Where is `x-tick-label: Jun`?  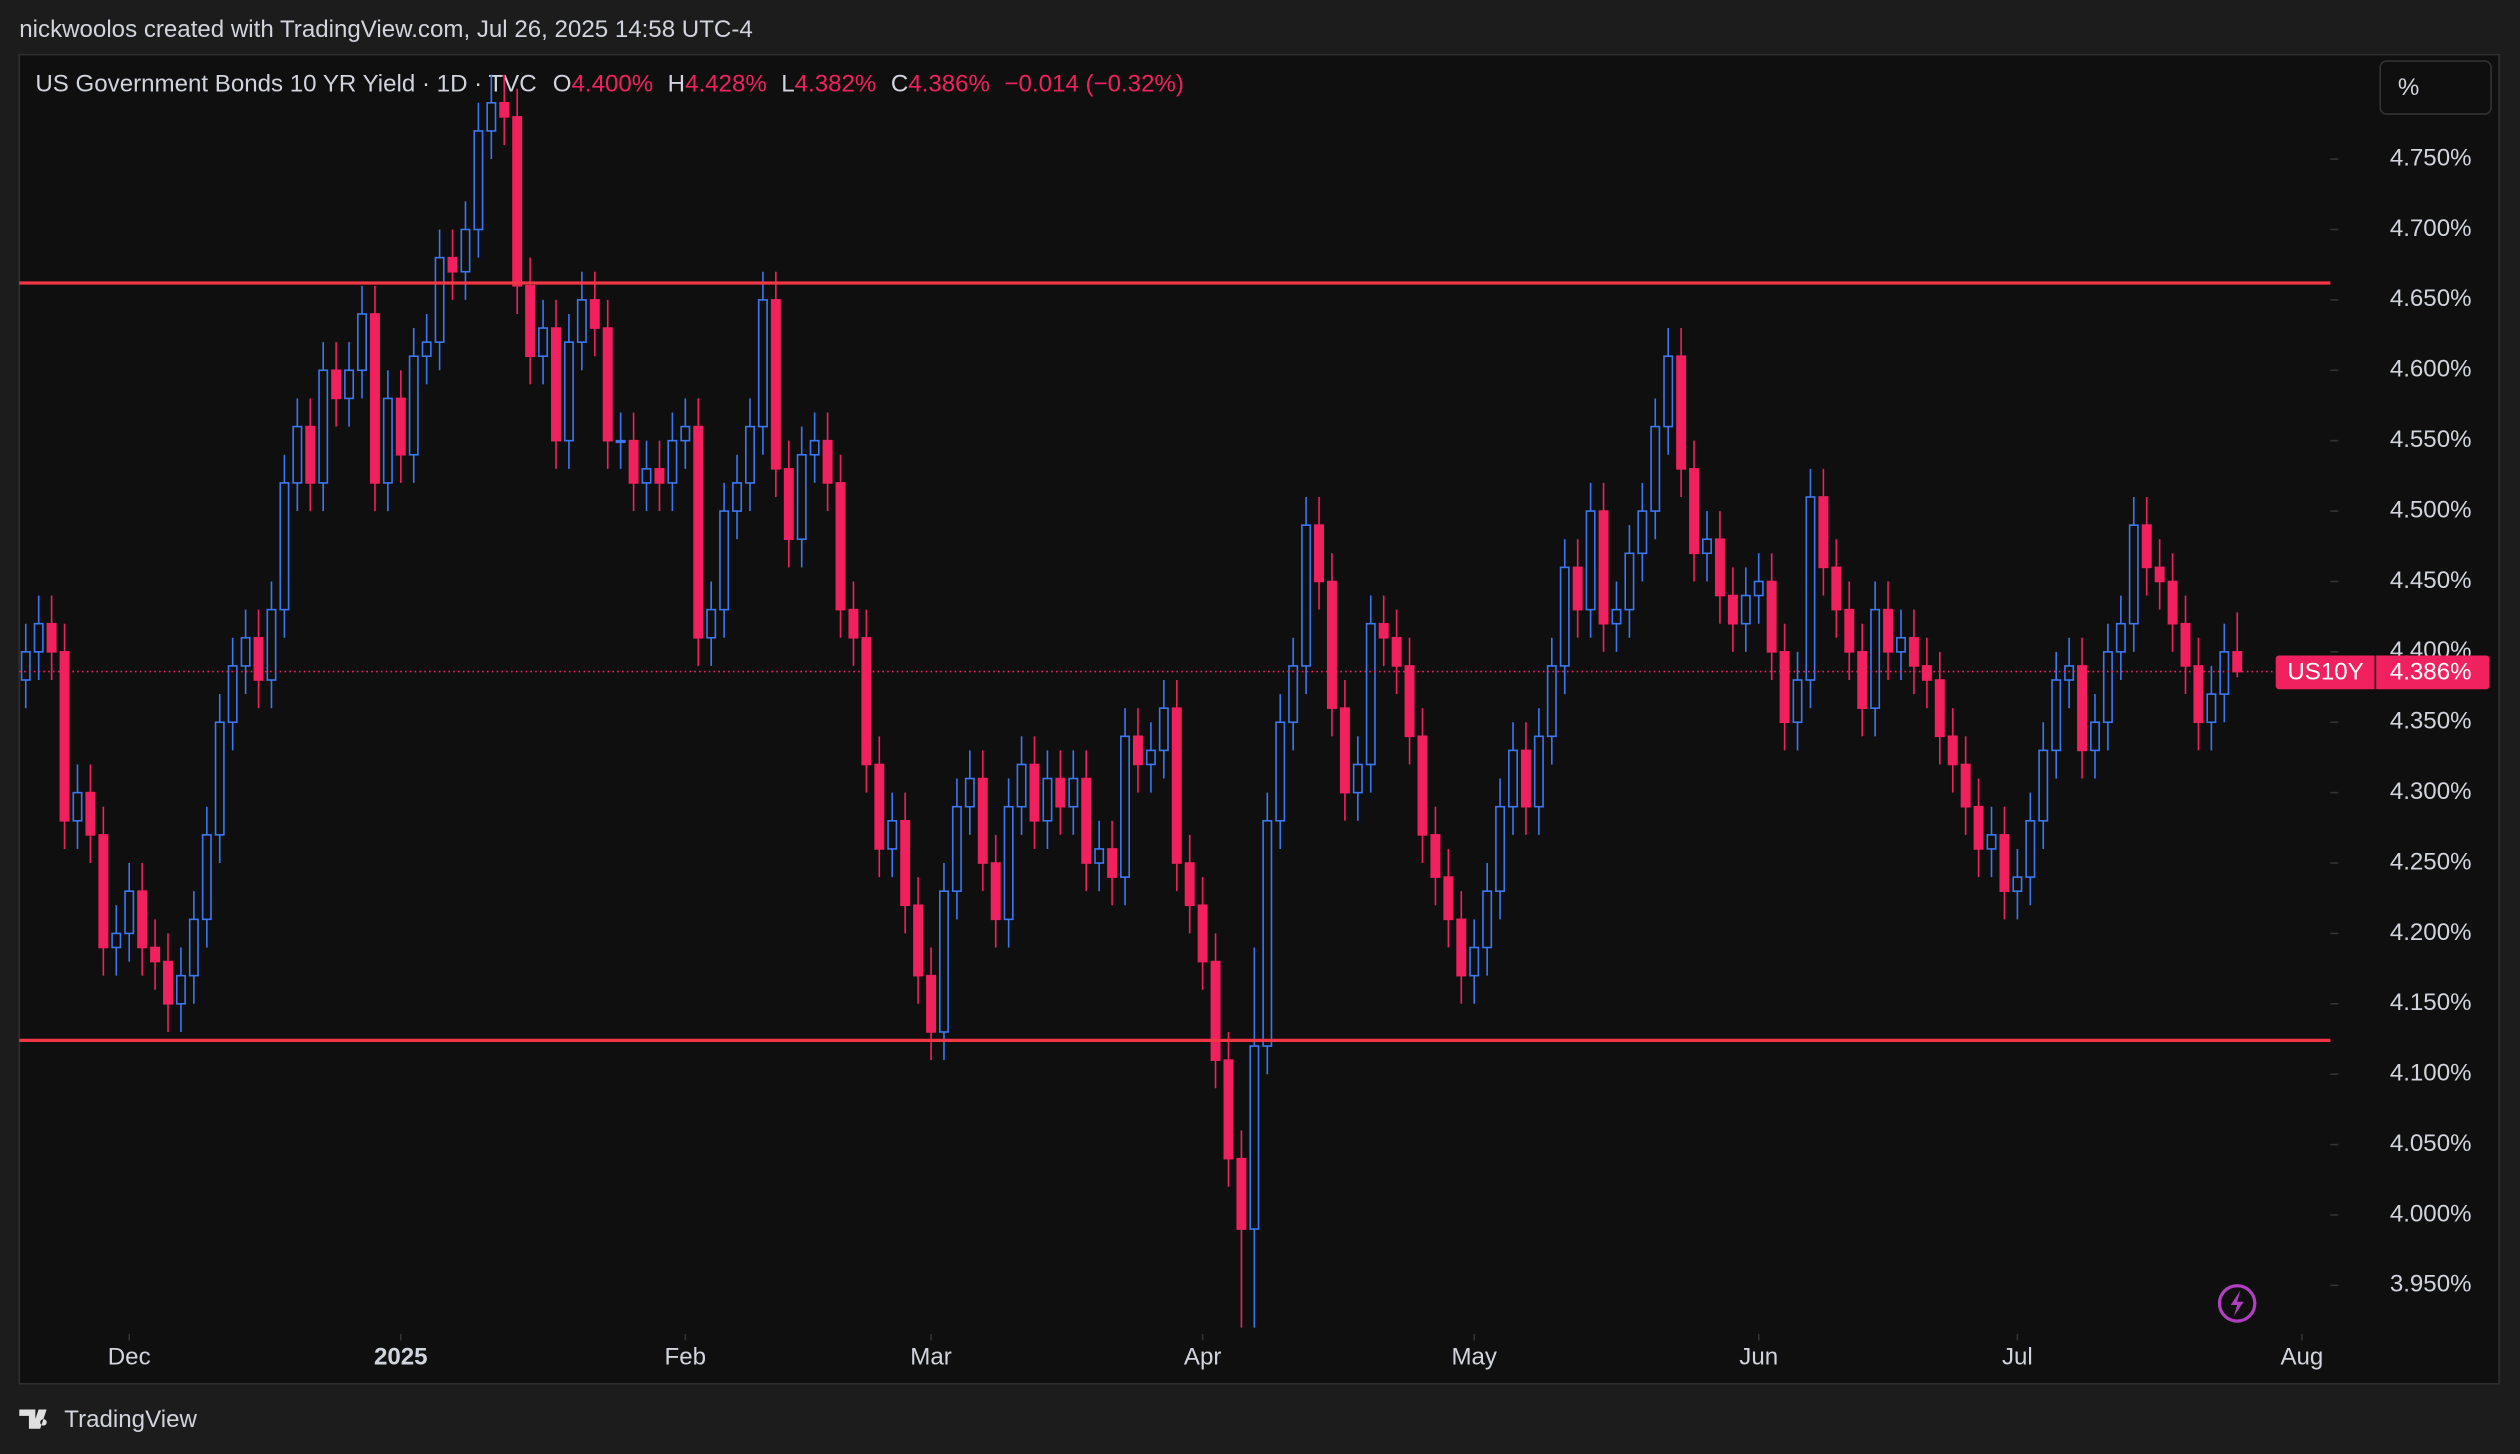 x-tick-label: Jun is located at coordinates (1758, 1356).